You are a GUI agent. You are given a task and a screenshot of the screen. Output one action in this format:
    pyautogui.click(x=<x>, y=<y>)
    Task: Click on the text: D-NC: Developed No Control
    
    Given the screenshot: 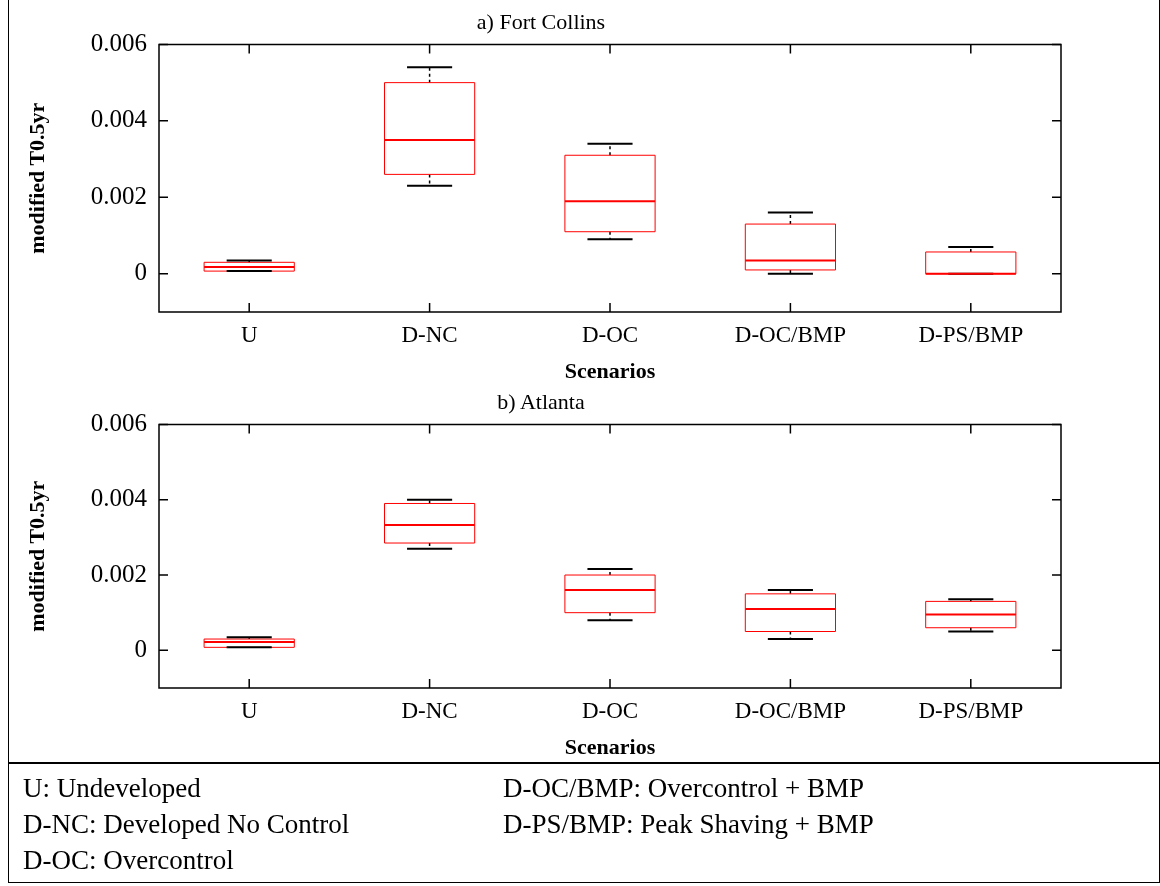 What is the action you would take?
    pyautogui.click(x=187, y=824)
    